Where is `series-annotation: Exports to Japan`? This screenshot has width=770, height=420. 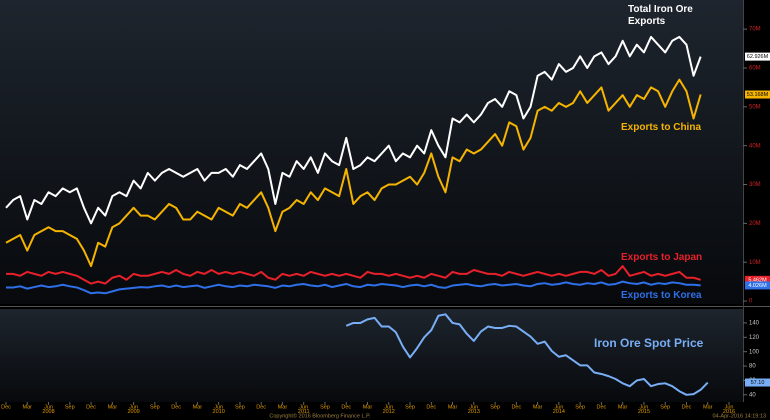
series-annotation: Exports to Japan is located at coordinates (662, 257).